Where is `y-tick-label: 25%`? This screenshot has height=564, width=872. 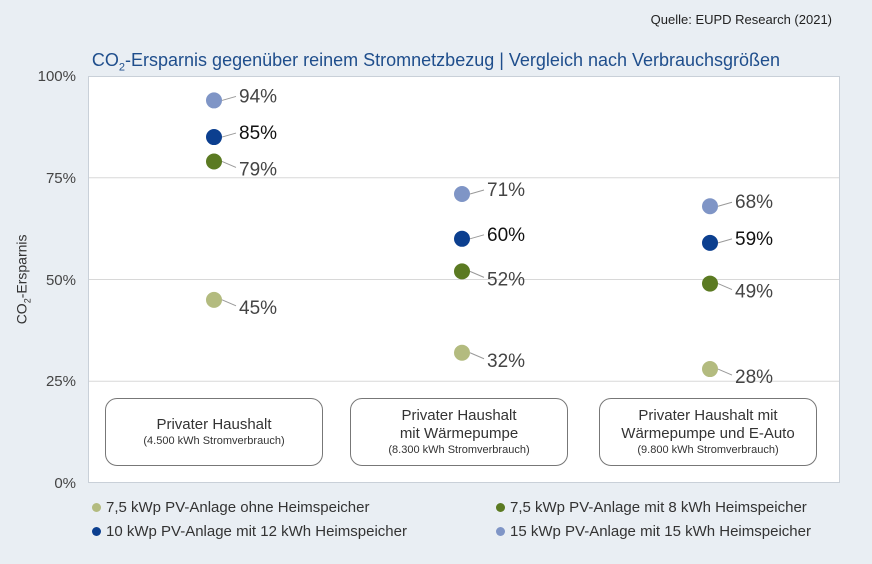 y-tick-label: 25% is located at coordinates (60, 381).